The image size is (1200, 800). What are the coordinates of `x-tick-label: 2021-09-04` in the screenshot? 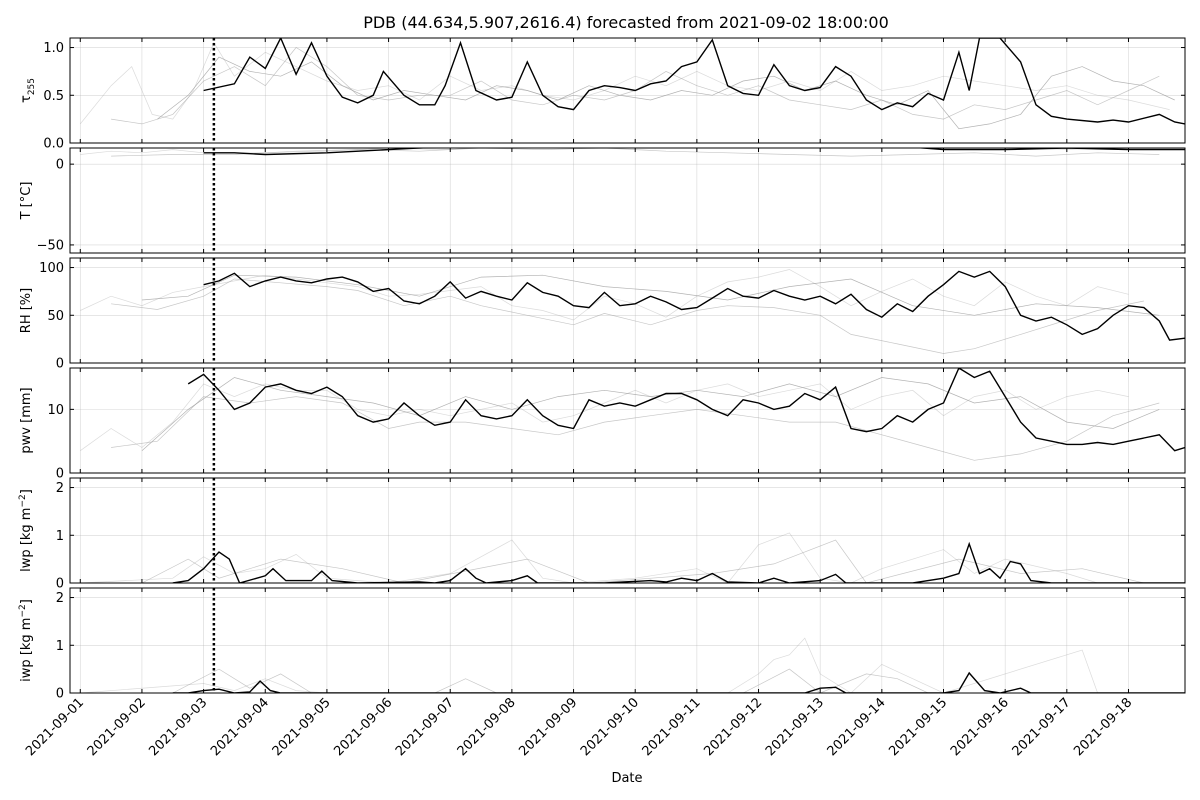 It's located at (240, 727).